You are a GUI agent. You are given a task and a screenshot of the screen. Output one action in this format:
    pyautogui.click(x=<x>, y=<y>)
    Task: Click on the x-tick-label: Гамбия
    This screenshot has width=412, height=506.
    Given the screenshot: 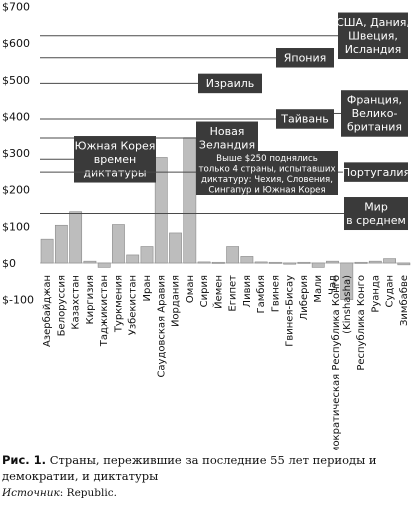 What is the action you would take?
    pyautogui.click(x=261, y=294)
    